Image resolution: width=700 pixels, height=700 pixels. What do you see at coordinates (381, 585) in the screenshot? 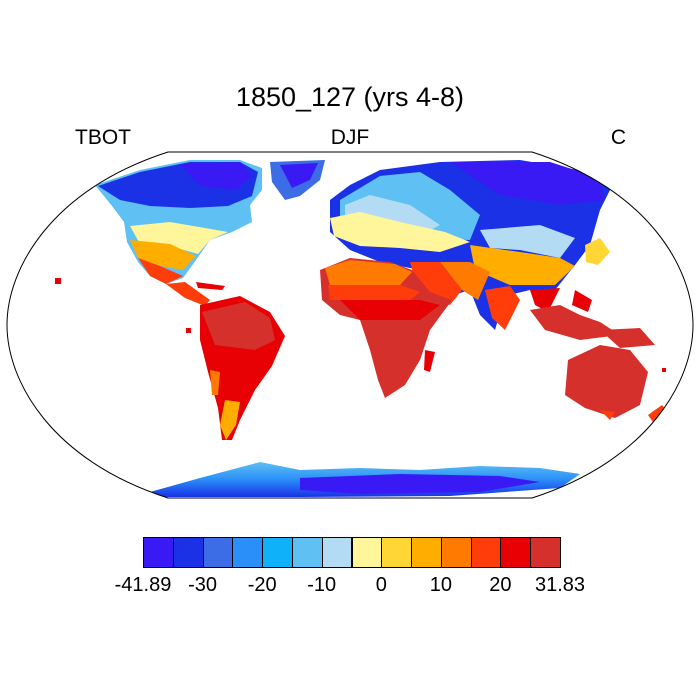
I see `colorbar-label: 0` at bounding box center [381, 585].